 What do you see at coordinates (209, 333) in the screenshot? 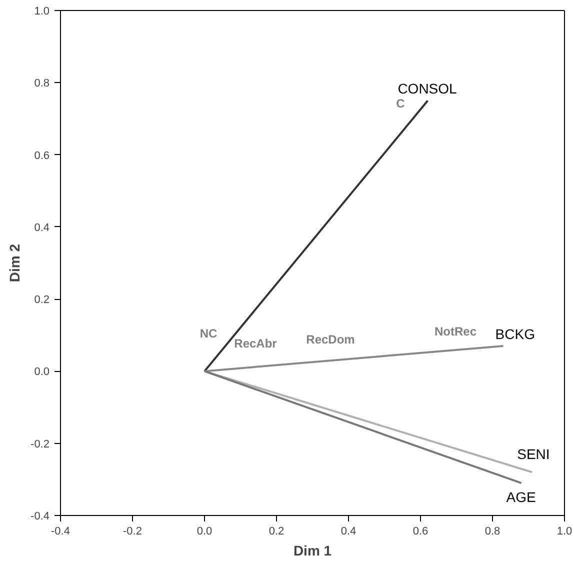
I see `annotation: NC` at bounding box center [209, 333].